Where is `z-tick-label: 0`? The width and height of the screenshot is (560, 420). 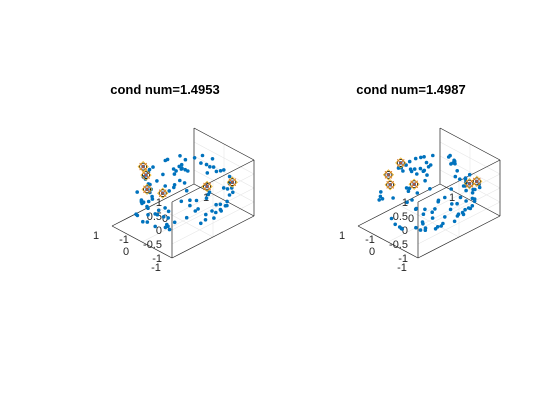
z-tick-label: 0 is located at coordinates (405, 231).